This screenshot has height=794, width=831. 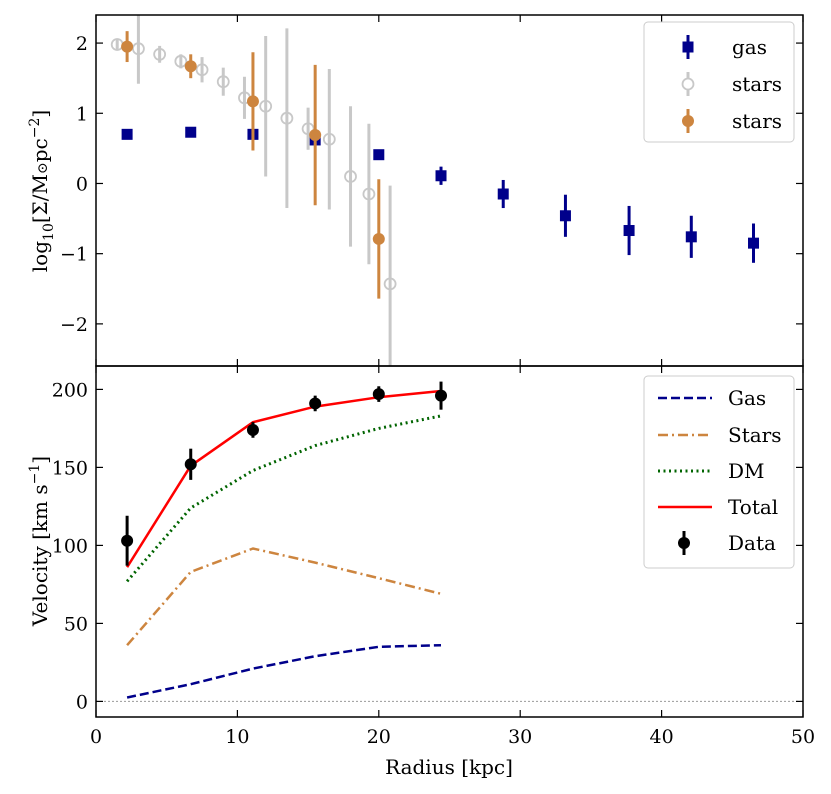 What do you see at coordinates (284, 597) in the screenshot?
I see `model-line-stars` at bounding box center [284, 597].